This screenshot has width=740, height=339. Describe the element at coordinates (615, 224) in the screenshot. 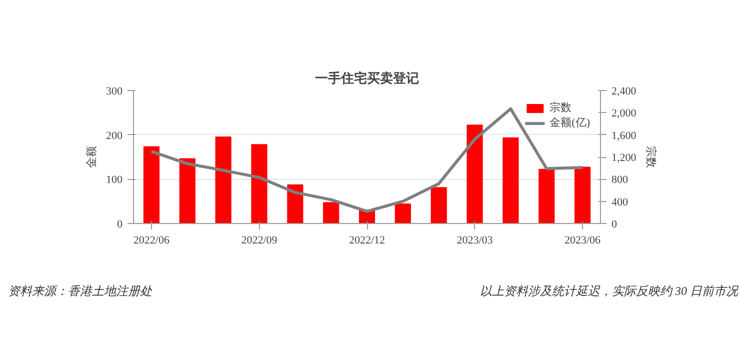

I see `y2-tick-label: 0` at that location.